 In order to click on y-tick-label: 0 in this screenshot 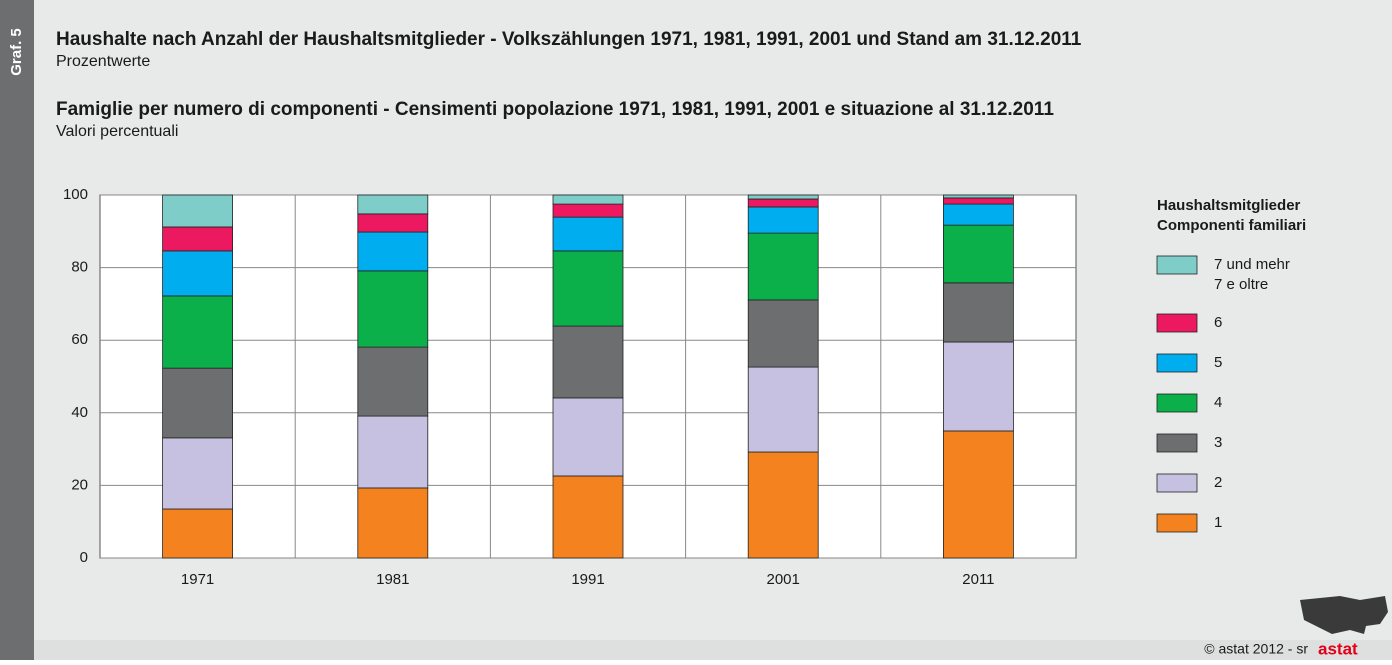, I will do `click(84, 557)`.